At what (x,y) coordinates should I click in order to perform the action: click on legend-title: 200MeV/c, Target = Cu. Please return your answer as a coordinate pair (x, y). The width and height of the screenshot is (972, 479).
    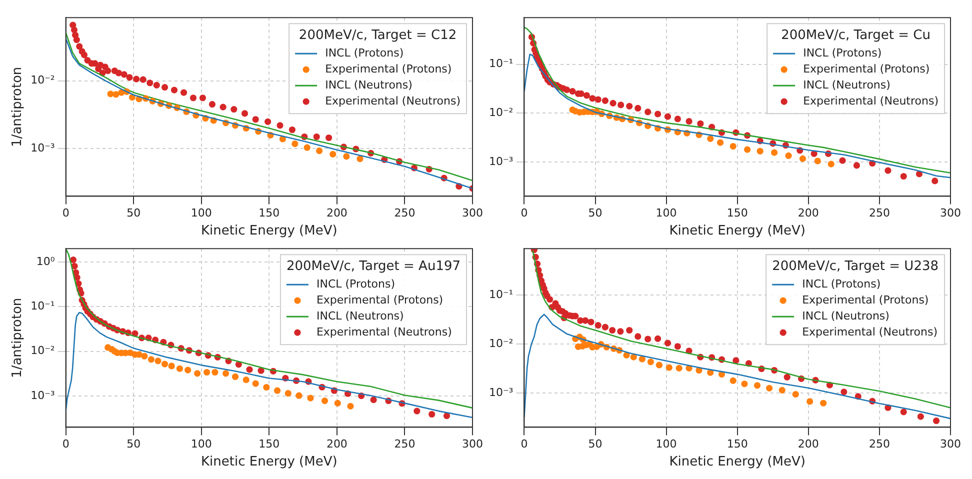
    Looking at the image, I should click on (855, 35).